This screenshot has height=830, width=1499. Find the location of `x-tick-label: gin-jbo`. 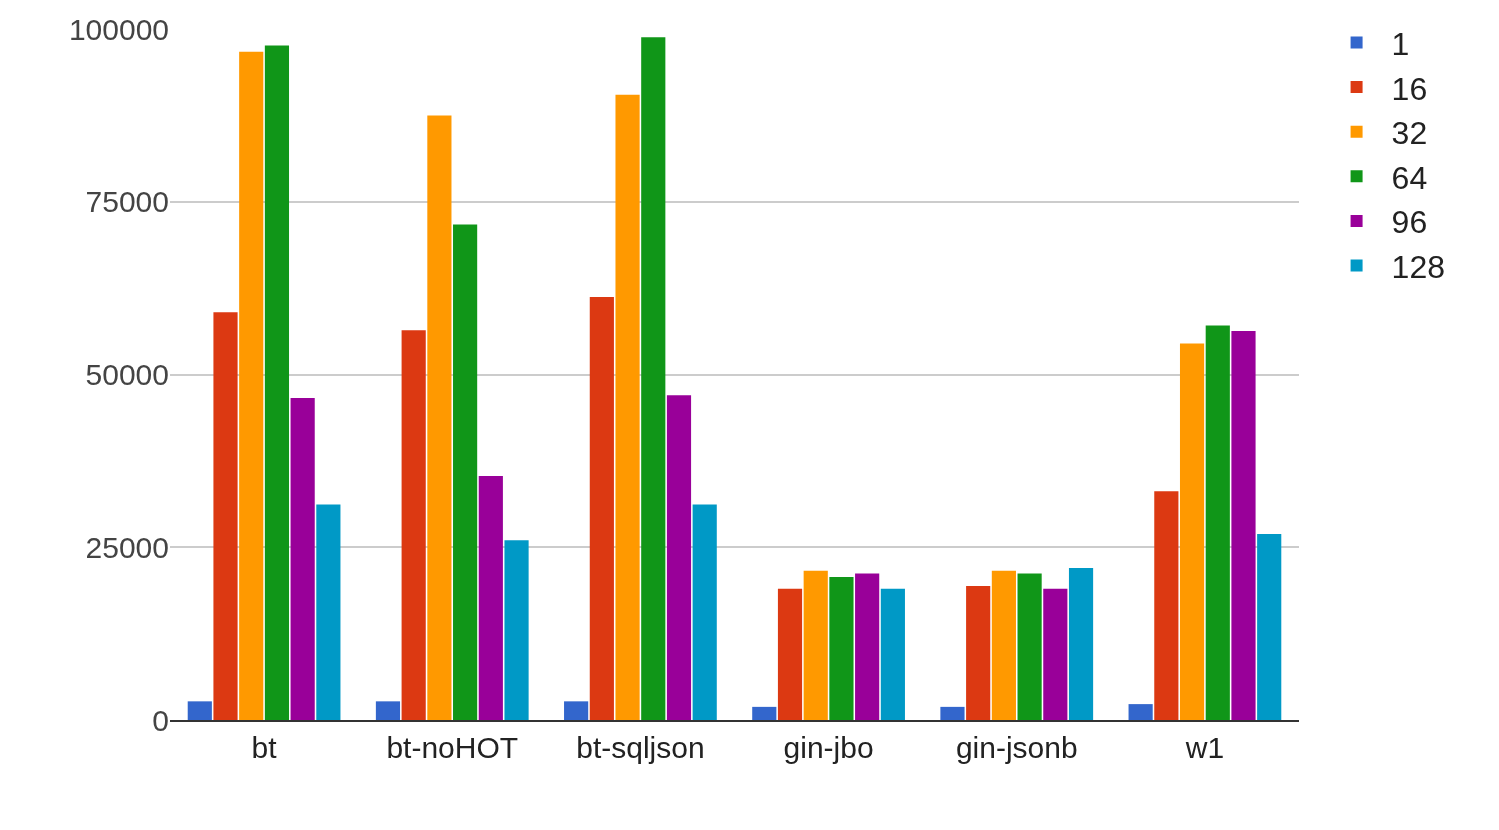

x-tick-label: gin-jbo is located at coordinates (828, 747).